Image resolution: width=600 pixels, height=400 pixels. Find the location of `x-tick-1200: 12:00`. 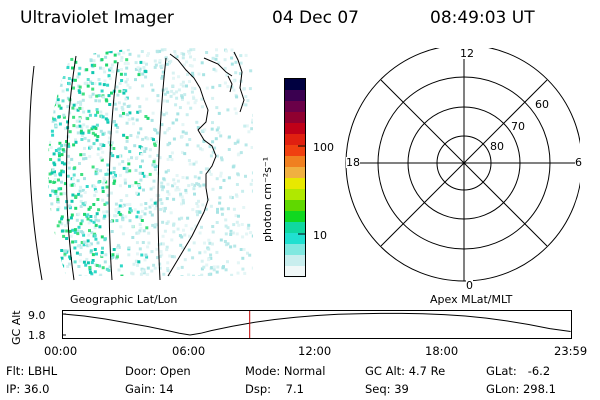

x-tick-1200: 12:00 is located at coordinates (315, 351).